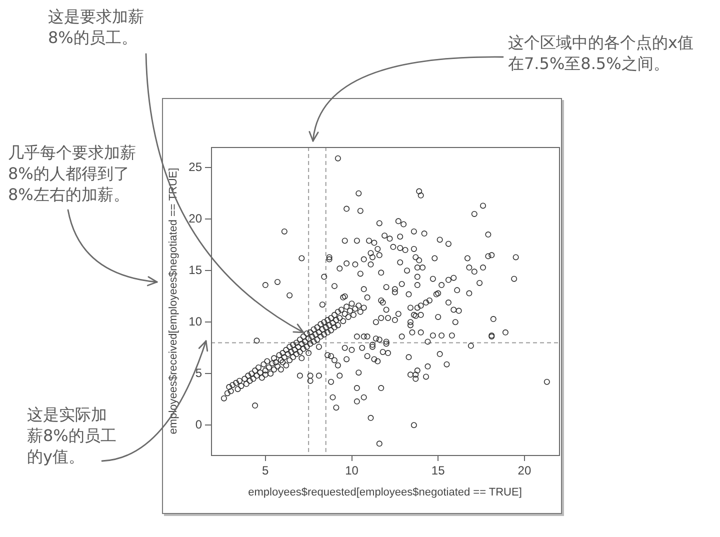 The image size is (720, 537). What do you see at coordinates (198, 424) in the screenshot?
I see `y-tick-label: 0` at bounding box center [198, 424].